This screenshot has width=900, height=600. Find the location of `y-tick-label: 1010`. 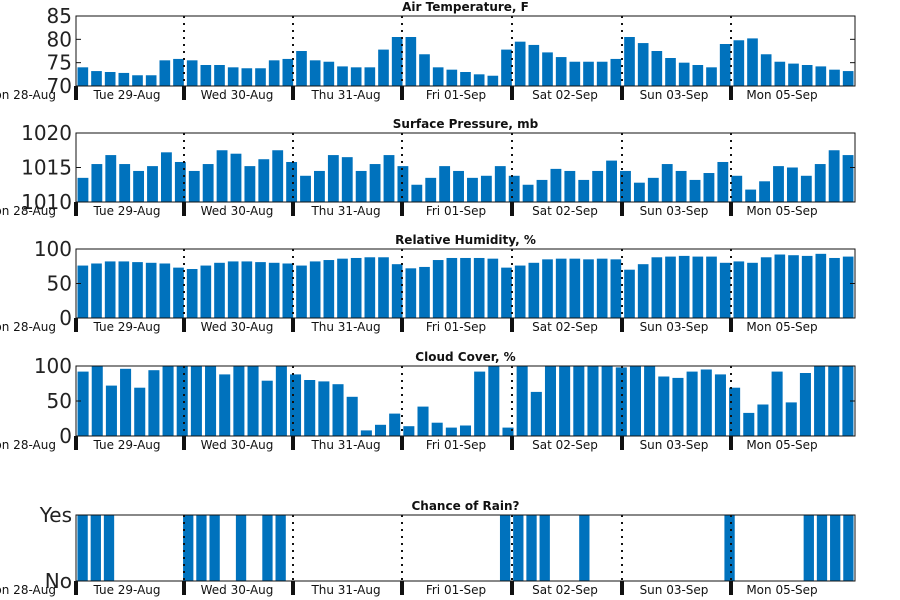

y-tick-label: 1010 is located at coordinates (46, 202).